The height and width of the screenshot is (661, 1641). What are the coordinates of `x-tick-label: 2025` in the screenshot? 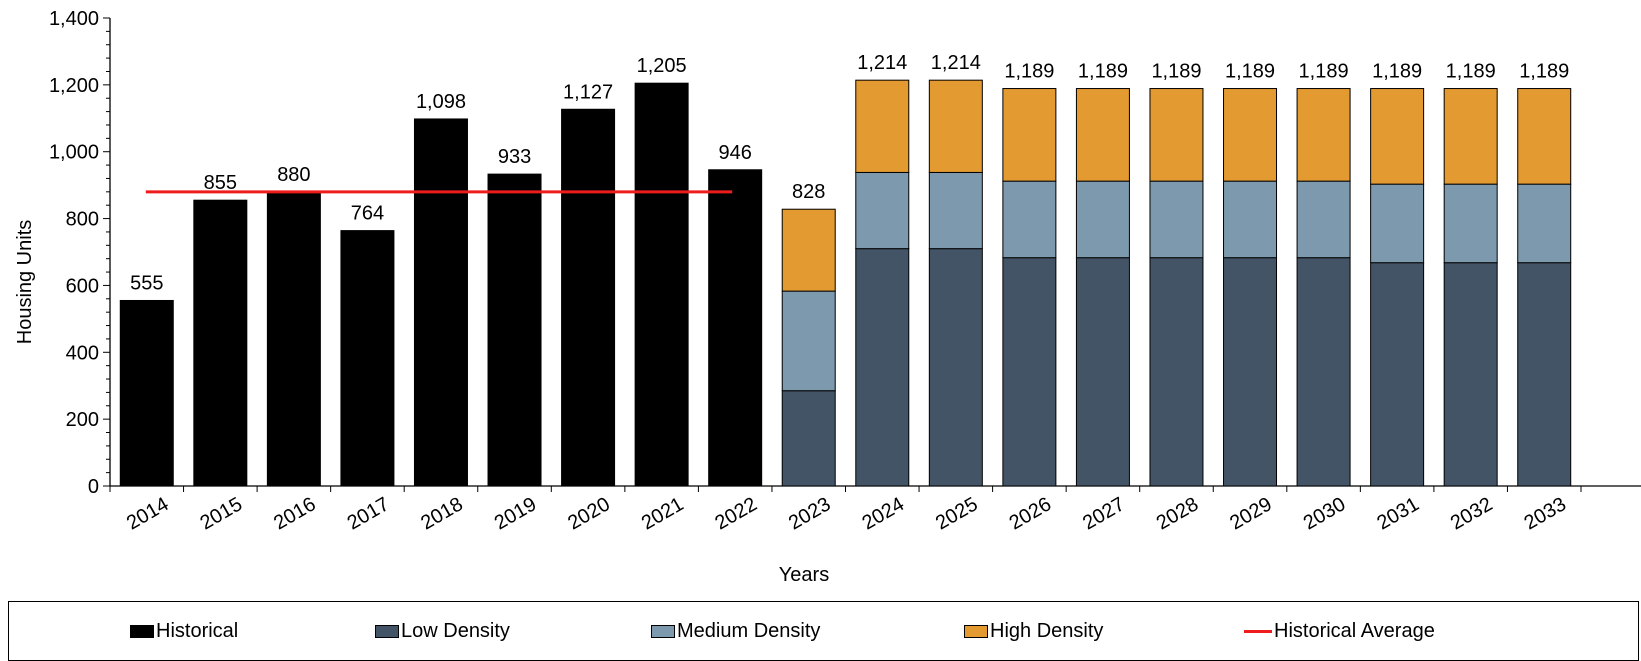 It's located at (957, 513).